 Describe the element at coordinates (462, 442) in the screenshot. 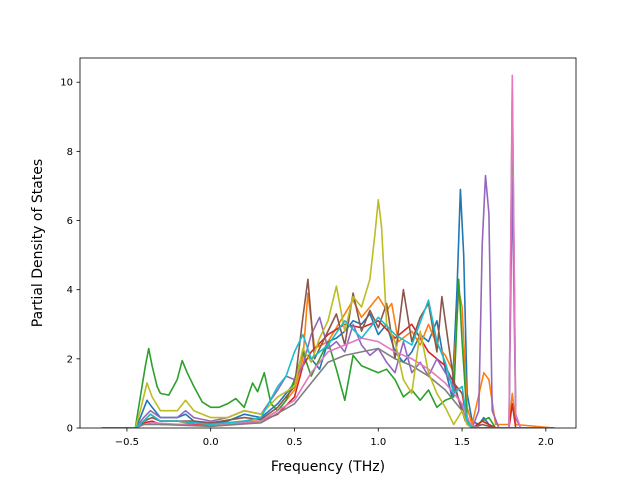

I see `x-tick-label: 1.5` at that location.